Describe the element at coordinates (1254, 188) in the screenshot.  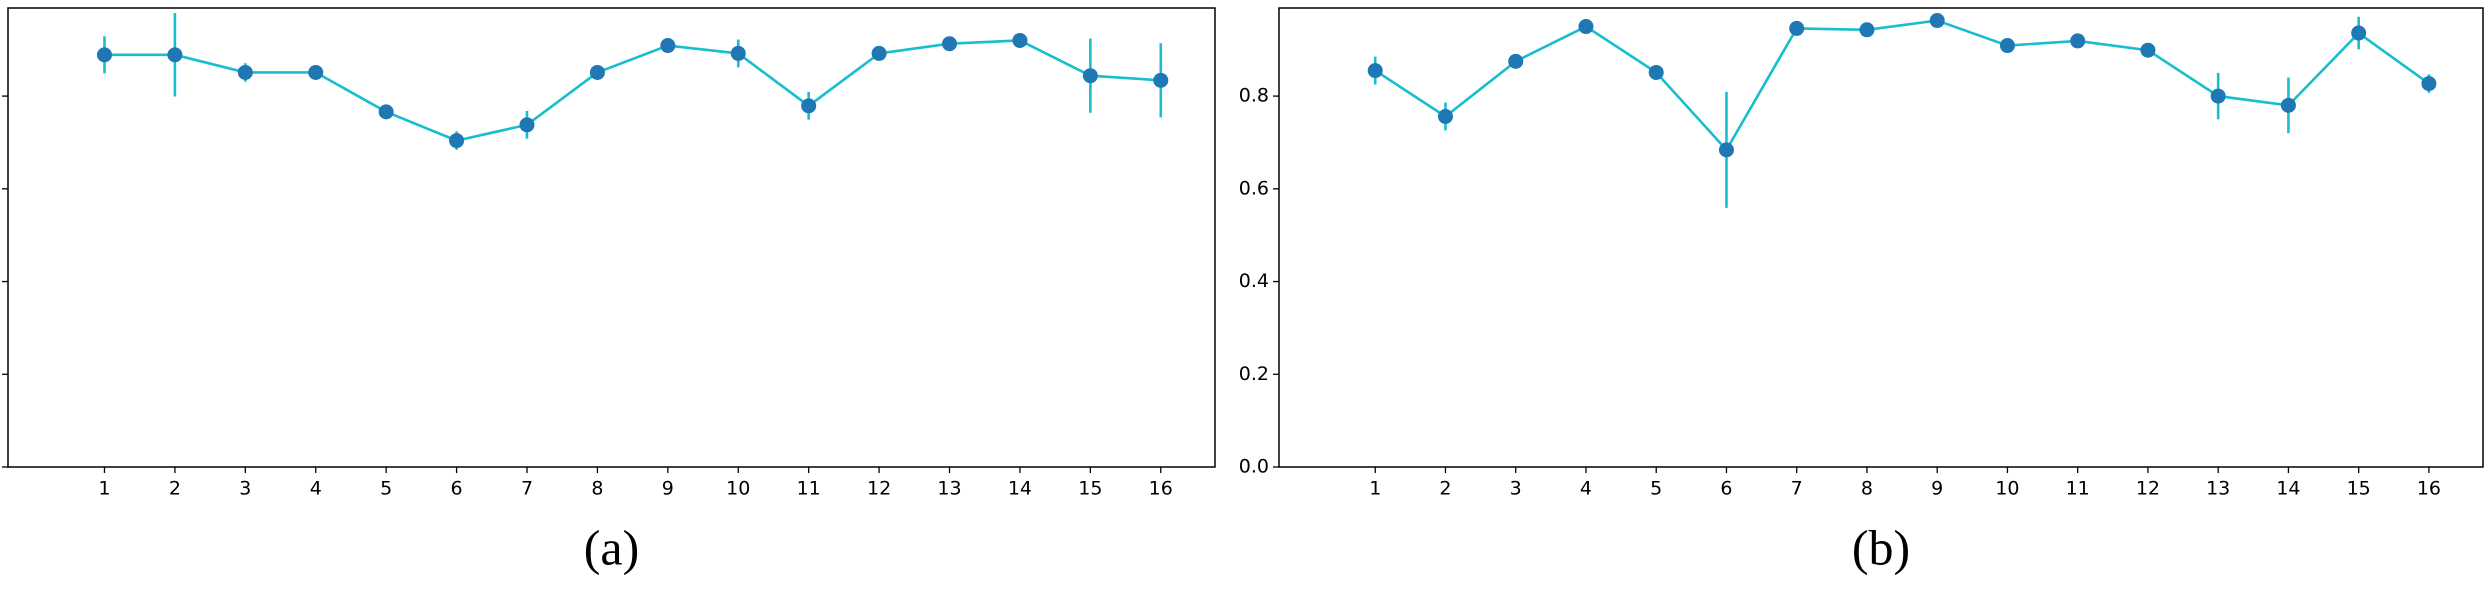
I see `y-tick-label: 0.6` at that location.